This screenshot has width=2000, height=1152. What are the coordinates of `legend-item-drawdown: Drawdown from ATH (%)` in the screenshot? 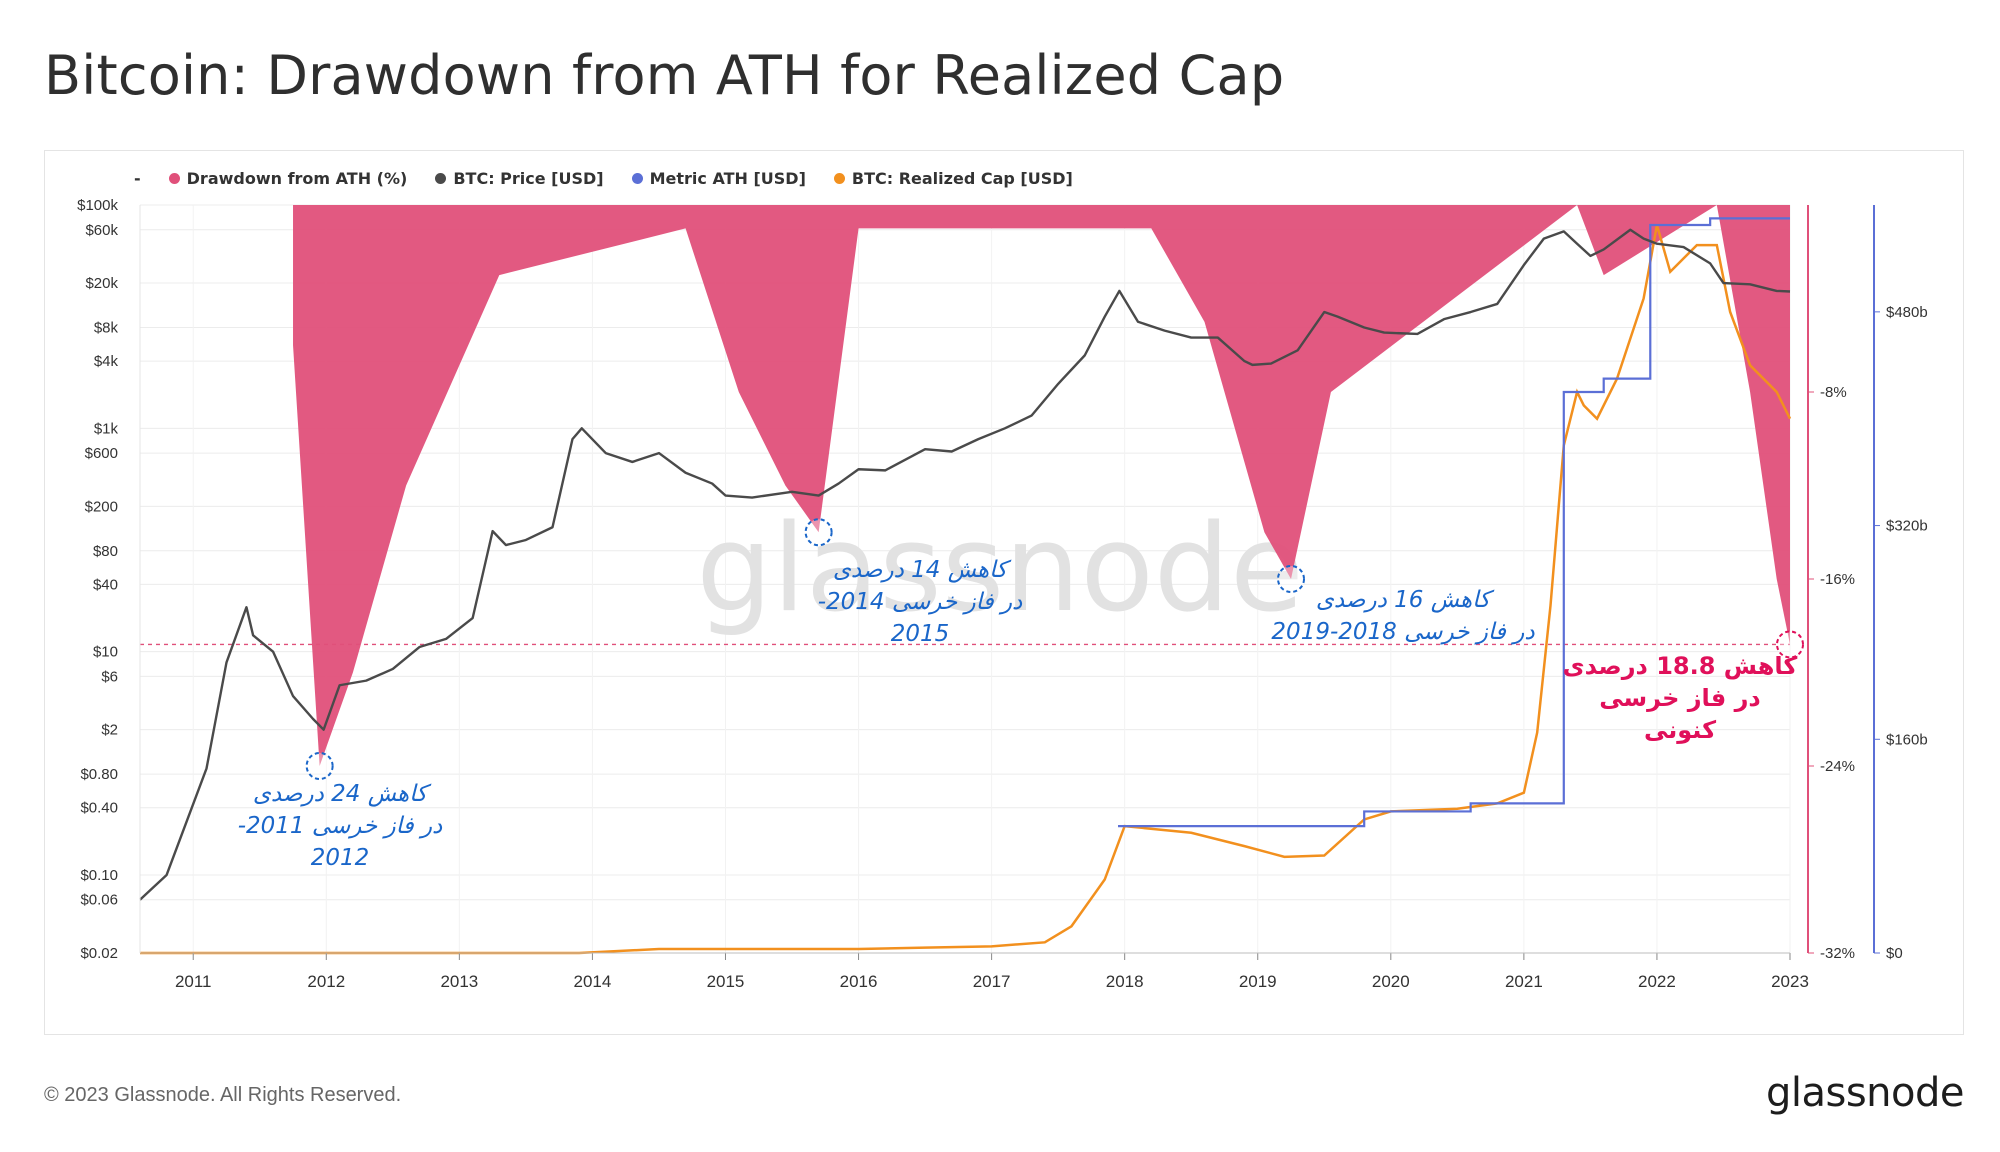 It's located at (288, 178).